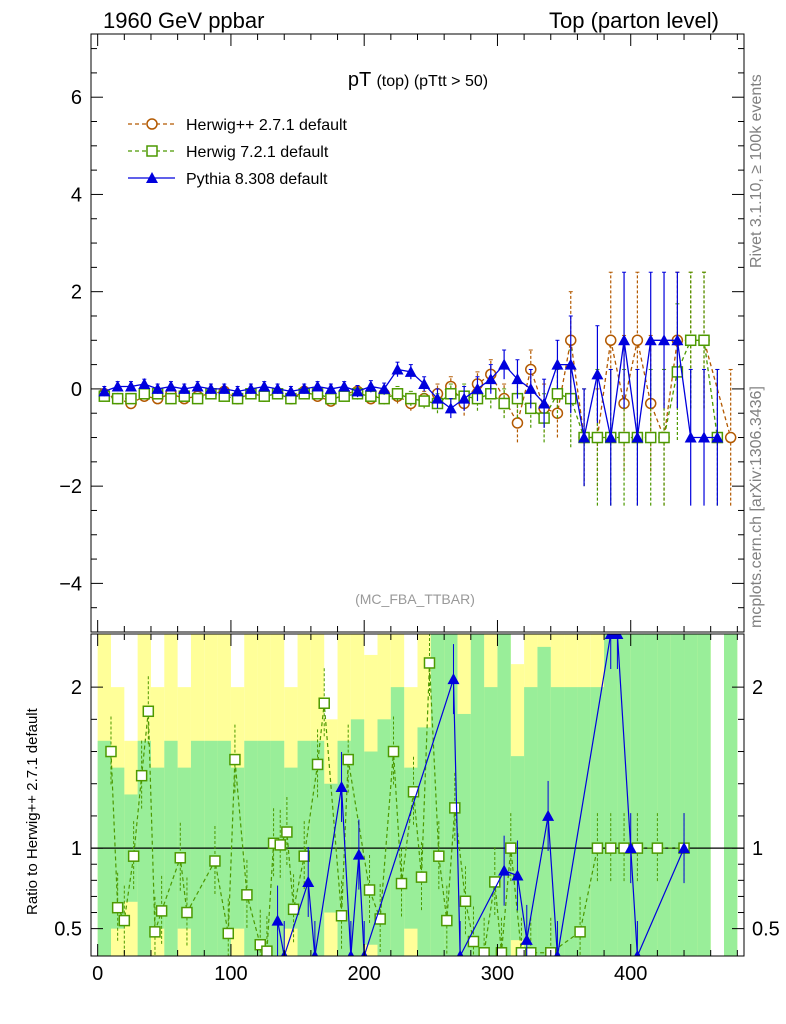 This screenshot has height=1024, width=786. I want to click on header-left: 1960 GeV ppbar, so click(184, 20).